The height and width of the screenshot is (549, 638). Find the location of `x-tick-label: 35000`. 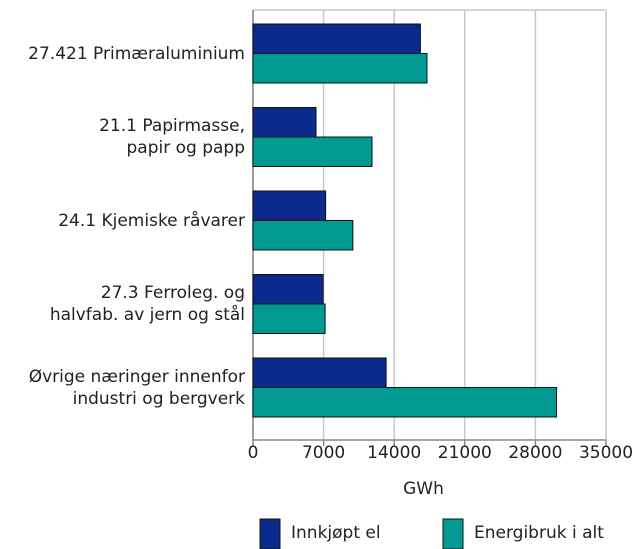

x-tick-label: 35000 is located at coordinates (606, 453).